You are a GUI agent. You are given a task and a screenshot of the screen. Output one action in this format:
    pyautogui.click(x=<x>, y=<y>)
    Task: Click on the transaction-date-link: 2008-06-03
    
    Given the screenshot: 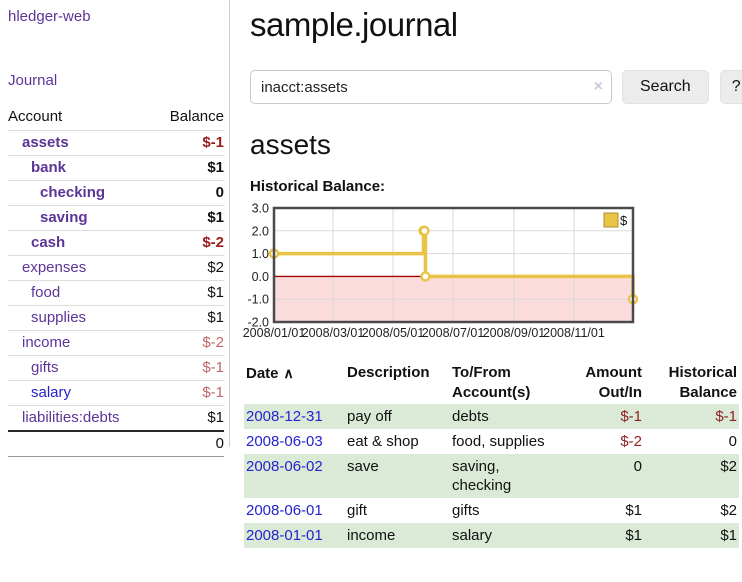 What is the action you would take?
    pyautogui.click(x=284, y=441)
    